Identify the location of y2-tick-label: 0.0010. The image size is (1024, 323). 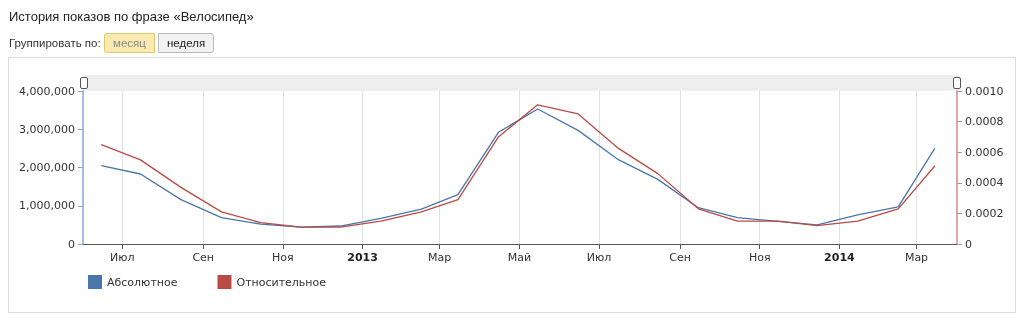
(984, 91).